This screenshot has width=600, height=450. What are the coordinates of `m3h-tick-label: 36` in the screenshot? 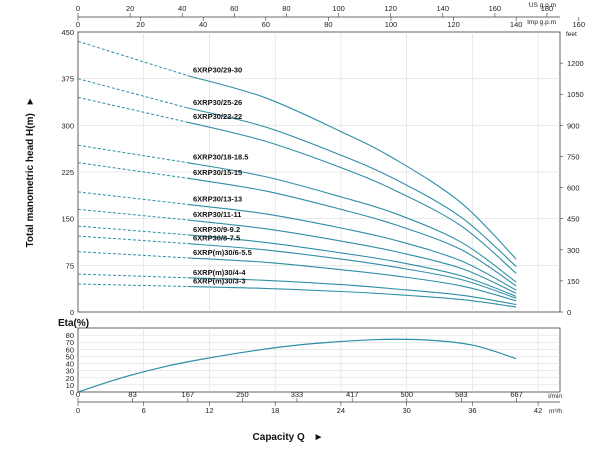 It's located at (472, 410).